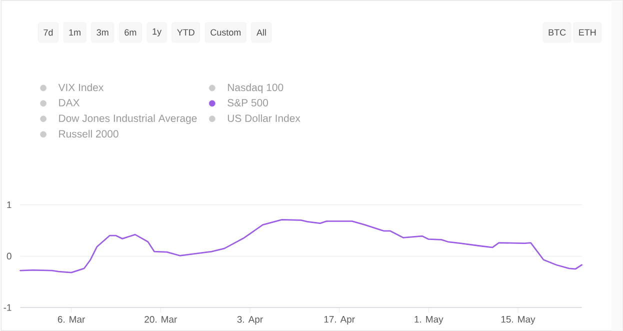  Describe the element at coordinates (185, 32) in the screenshot. I see `text: YTD` at that location.